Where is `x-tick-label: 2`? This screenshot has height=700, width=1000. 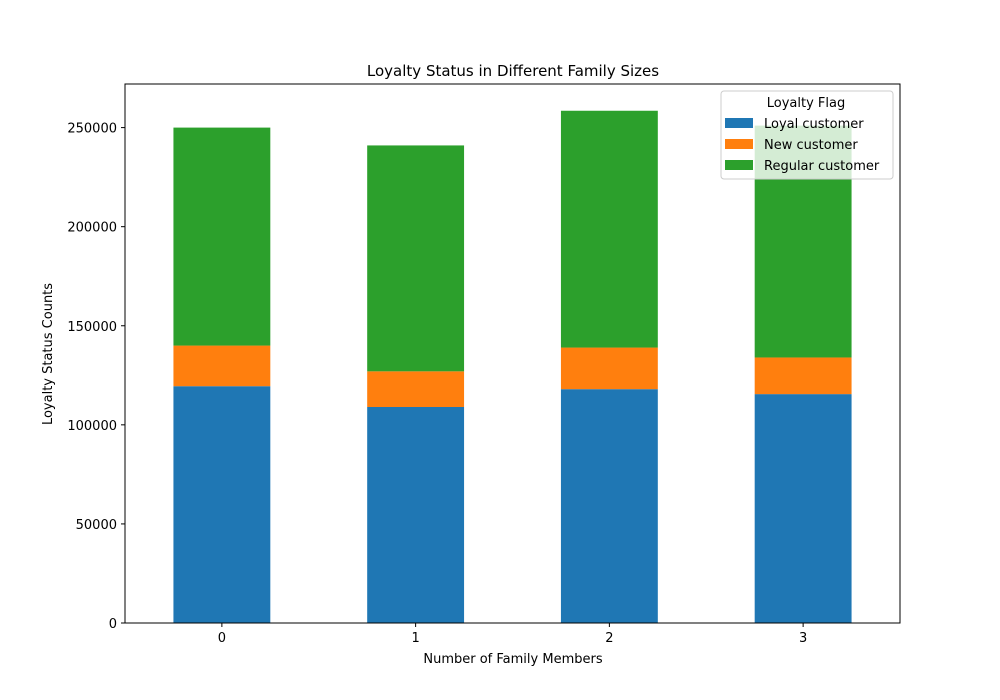
x-tick-label: 2 is located at coordinates (609, 638).